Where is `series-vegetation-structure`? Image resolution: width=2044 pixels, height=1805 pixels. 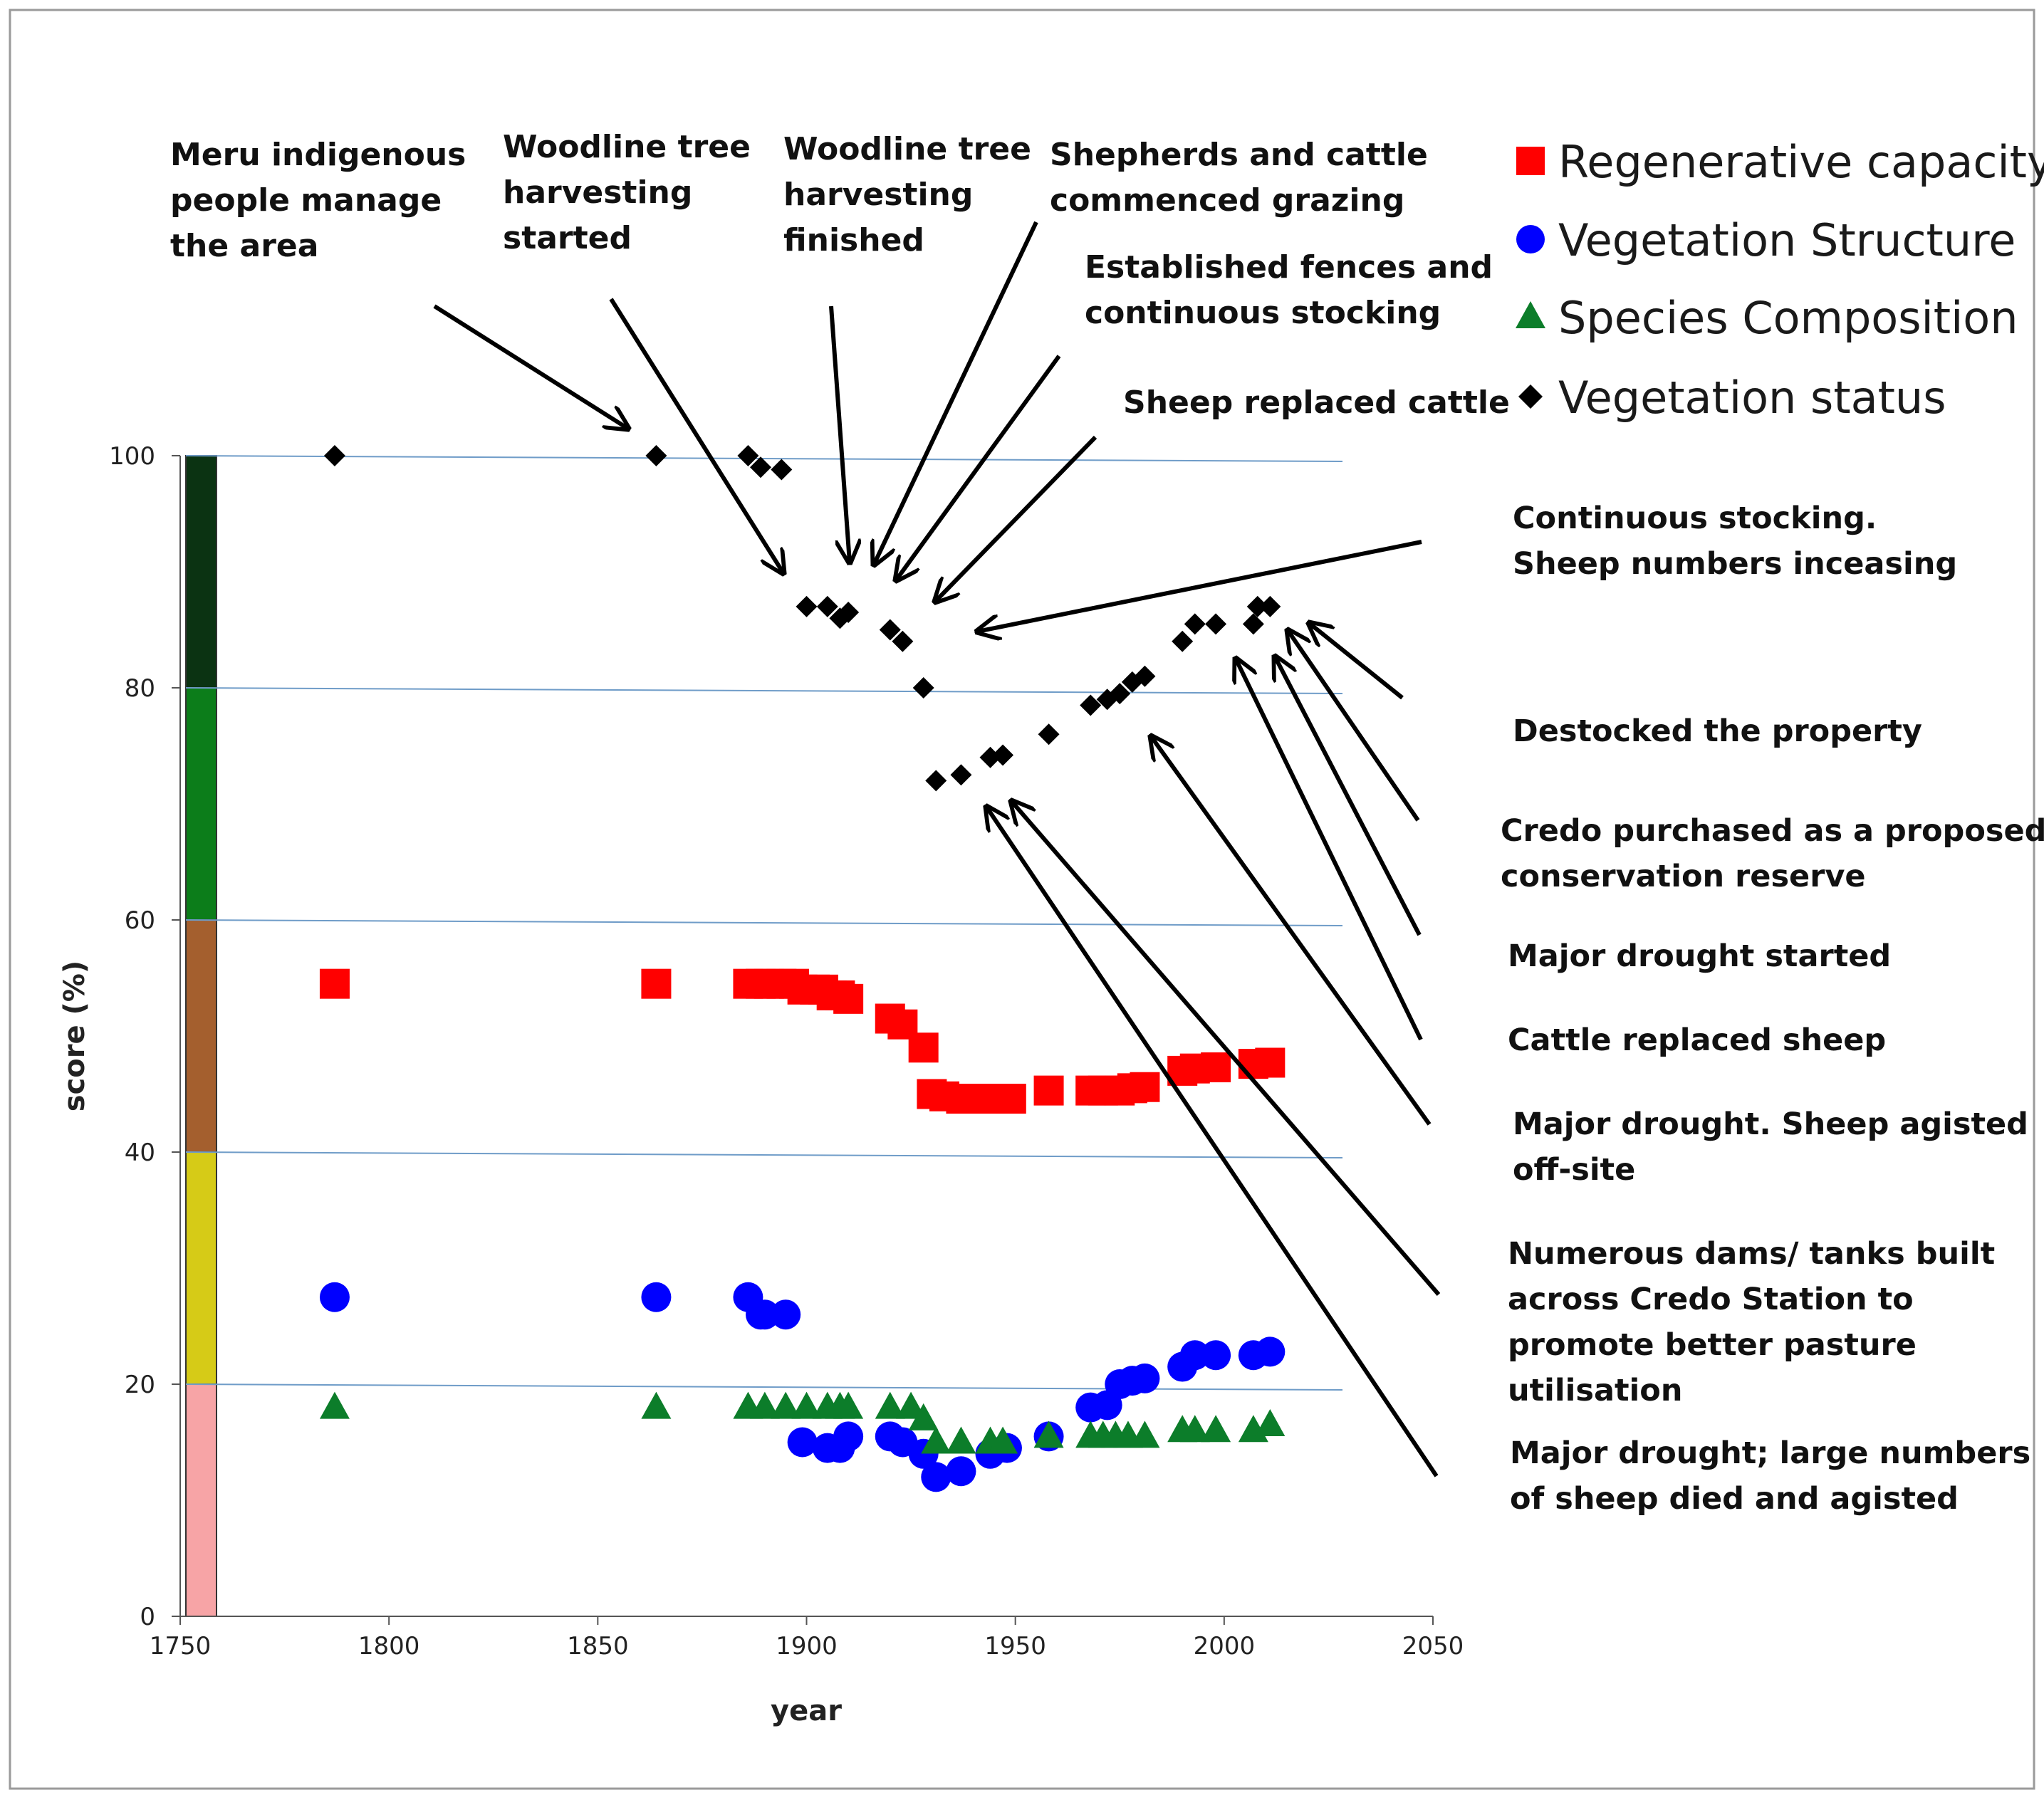 series-vegetation-structure is located at coordinates (802, 1387).